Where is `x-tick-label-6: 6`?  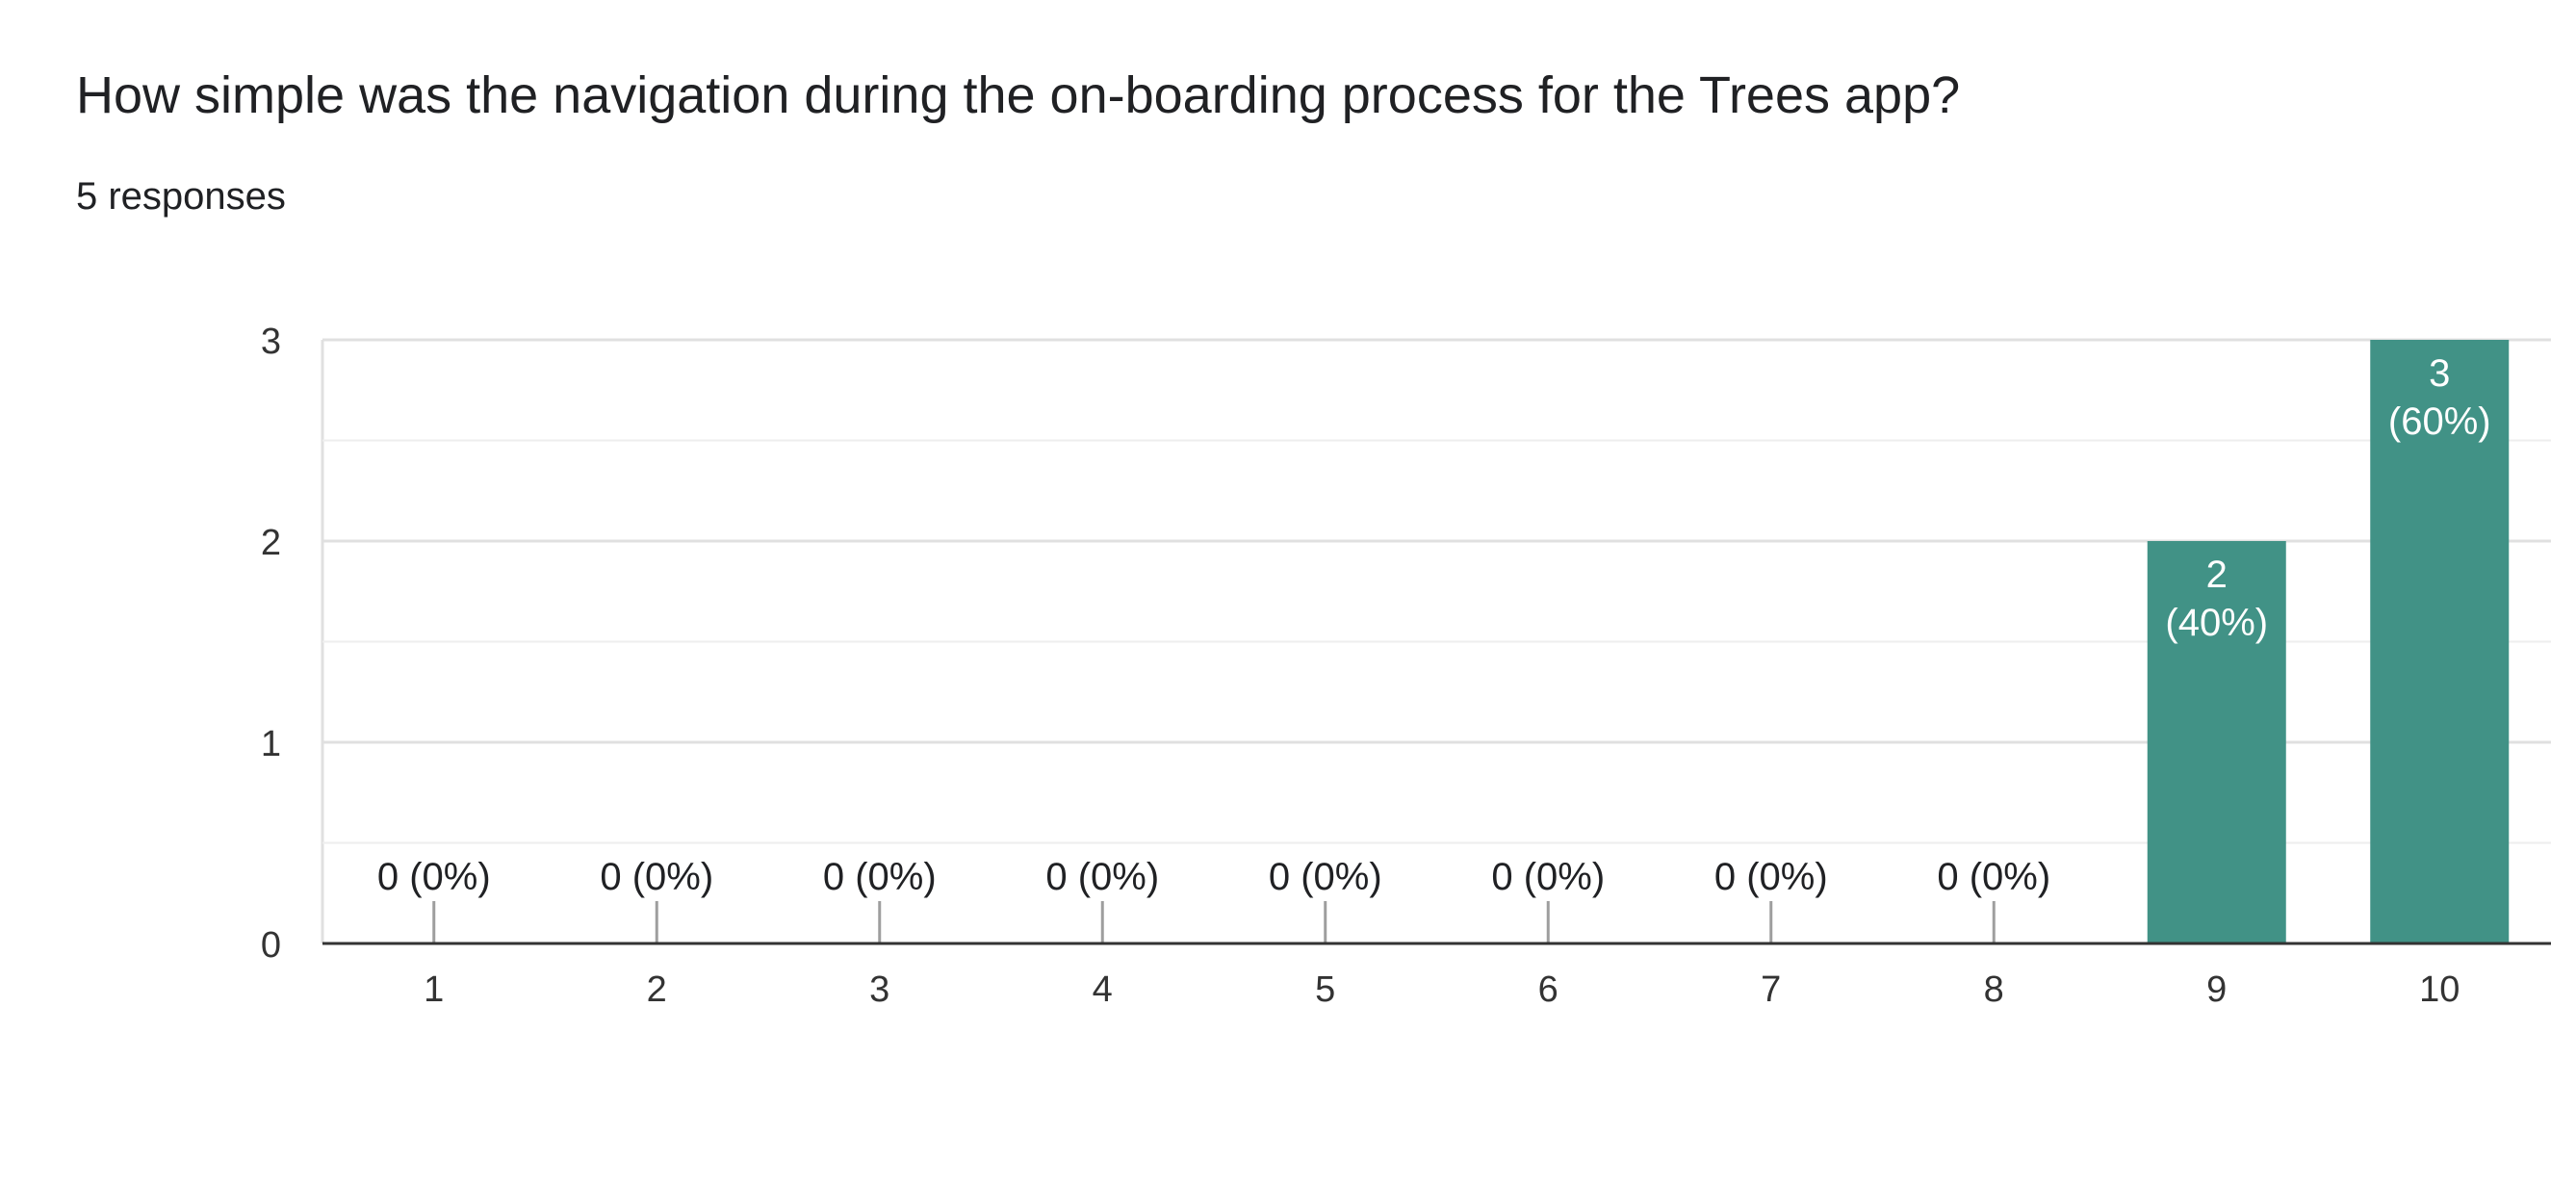 x-tick-label-6: 6 is located at coordinates (1548, 989).